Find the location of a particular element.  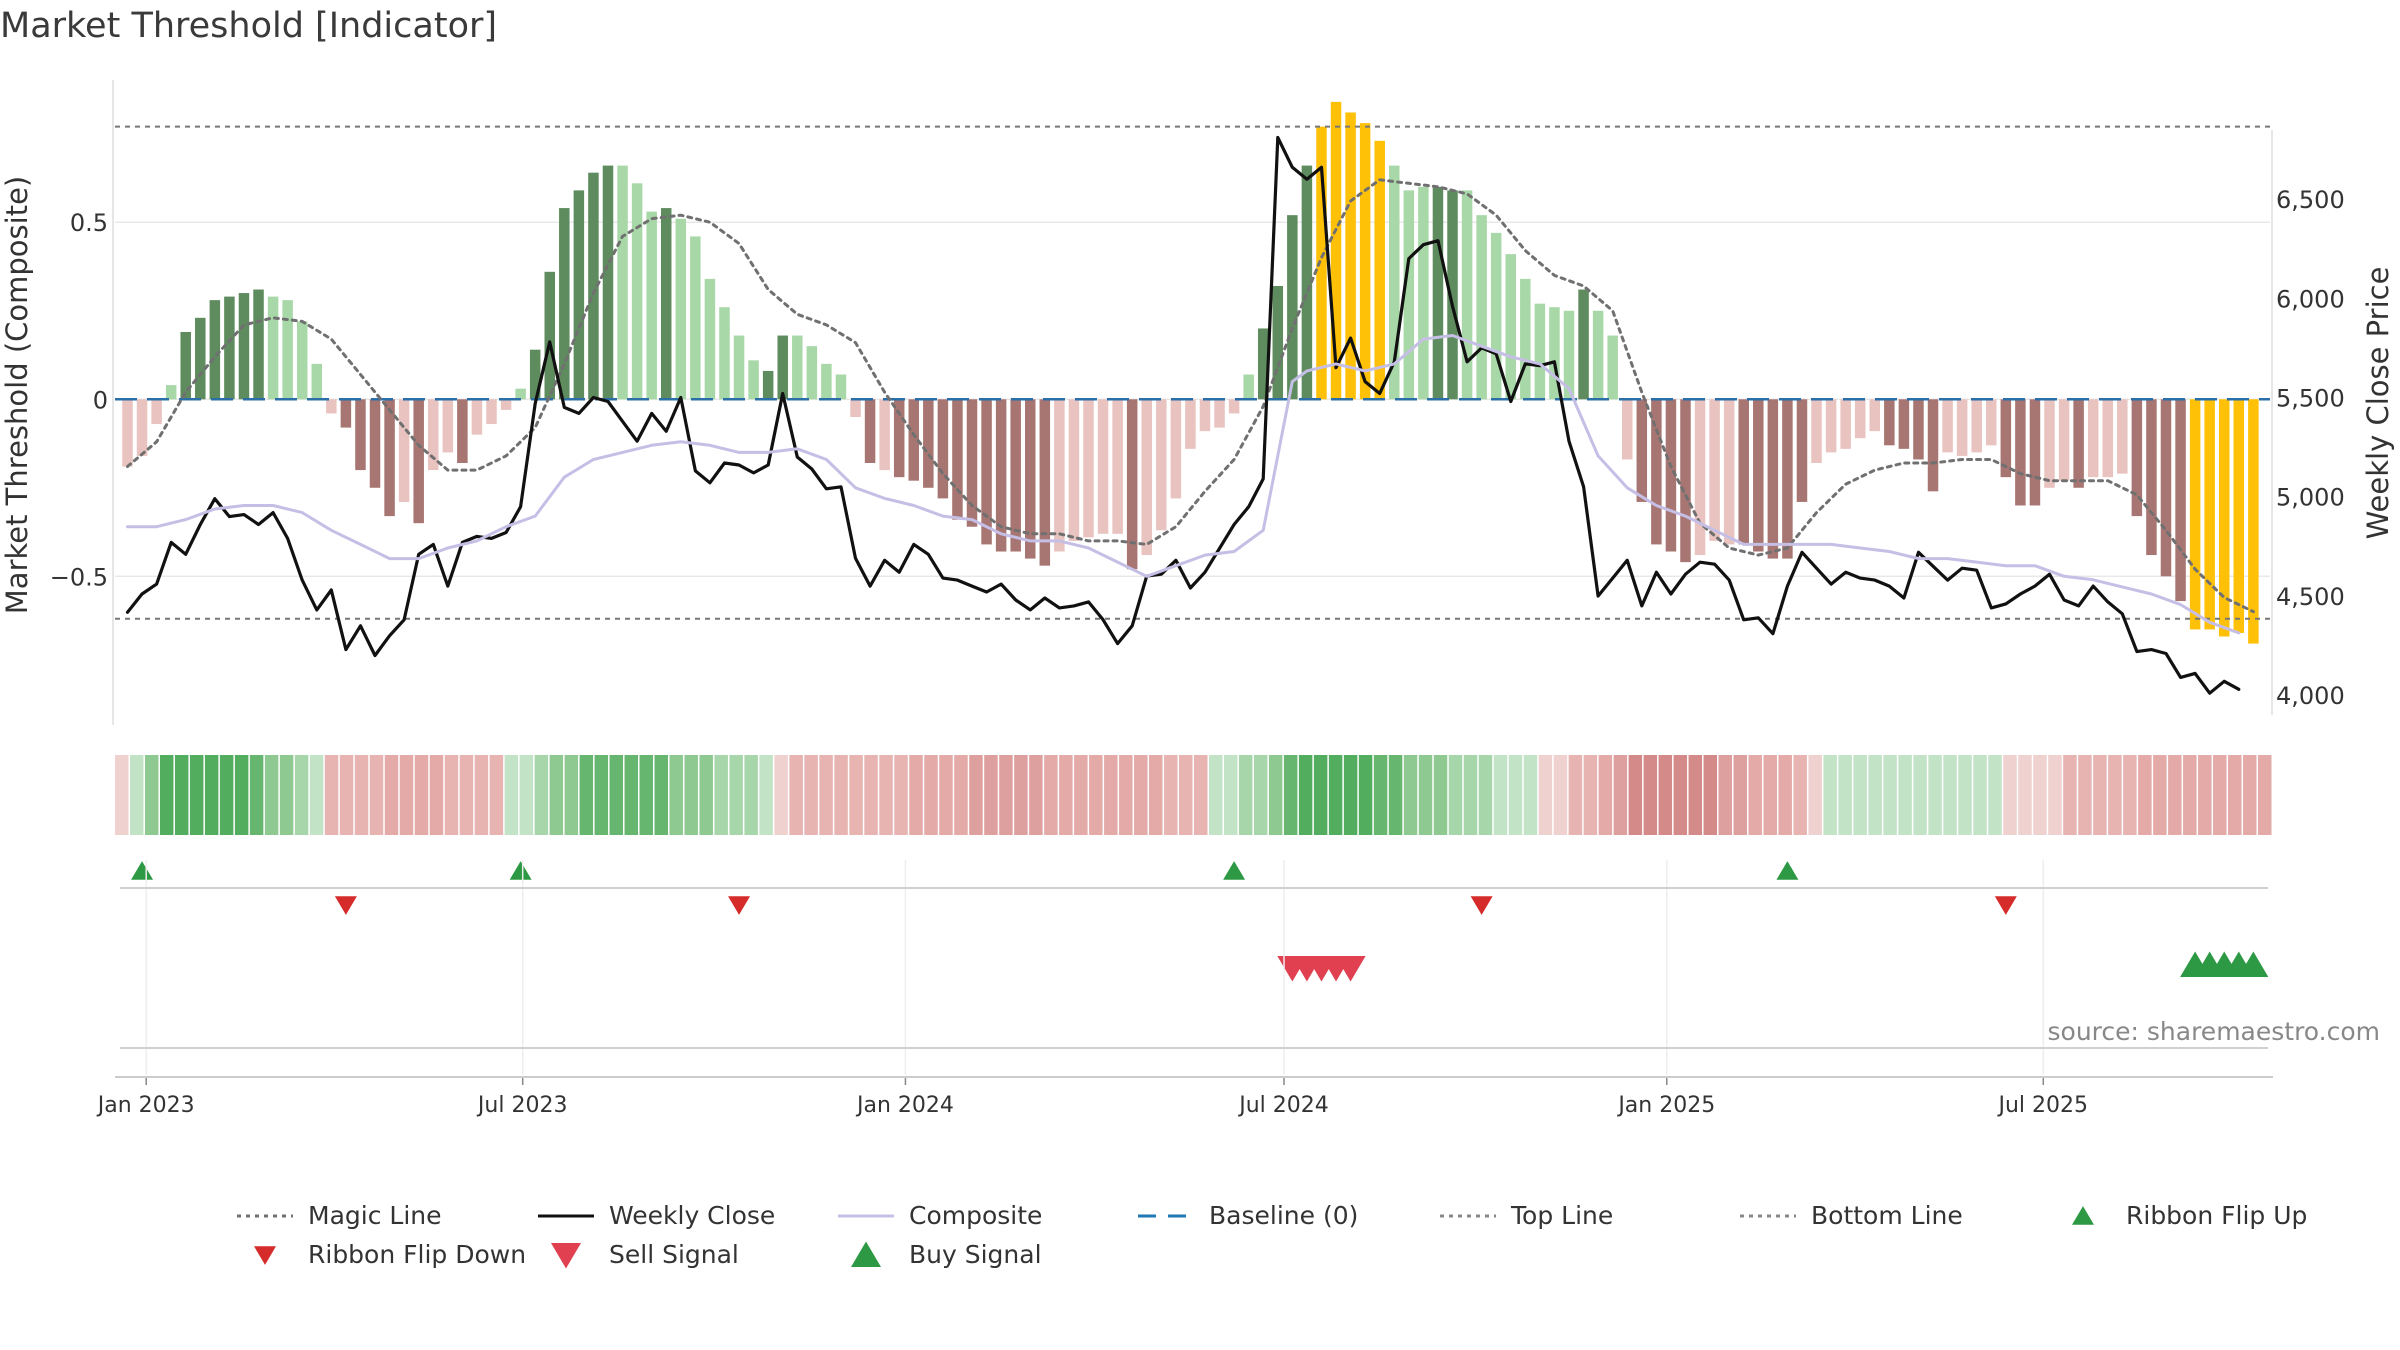

x-tick-label: Jul 2023 is located at coordinates (522, 1105).